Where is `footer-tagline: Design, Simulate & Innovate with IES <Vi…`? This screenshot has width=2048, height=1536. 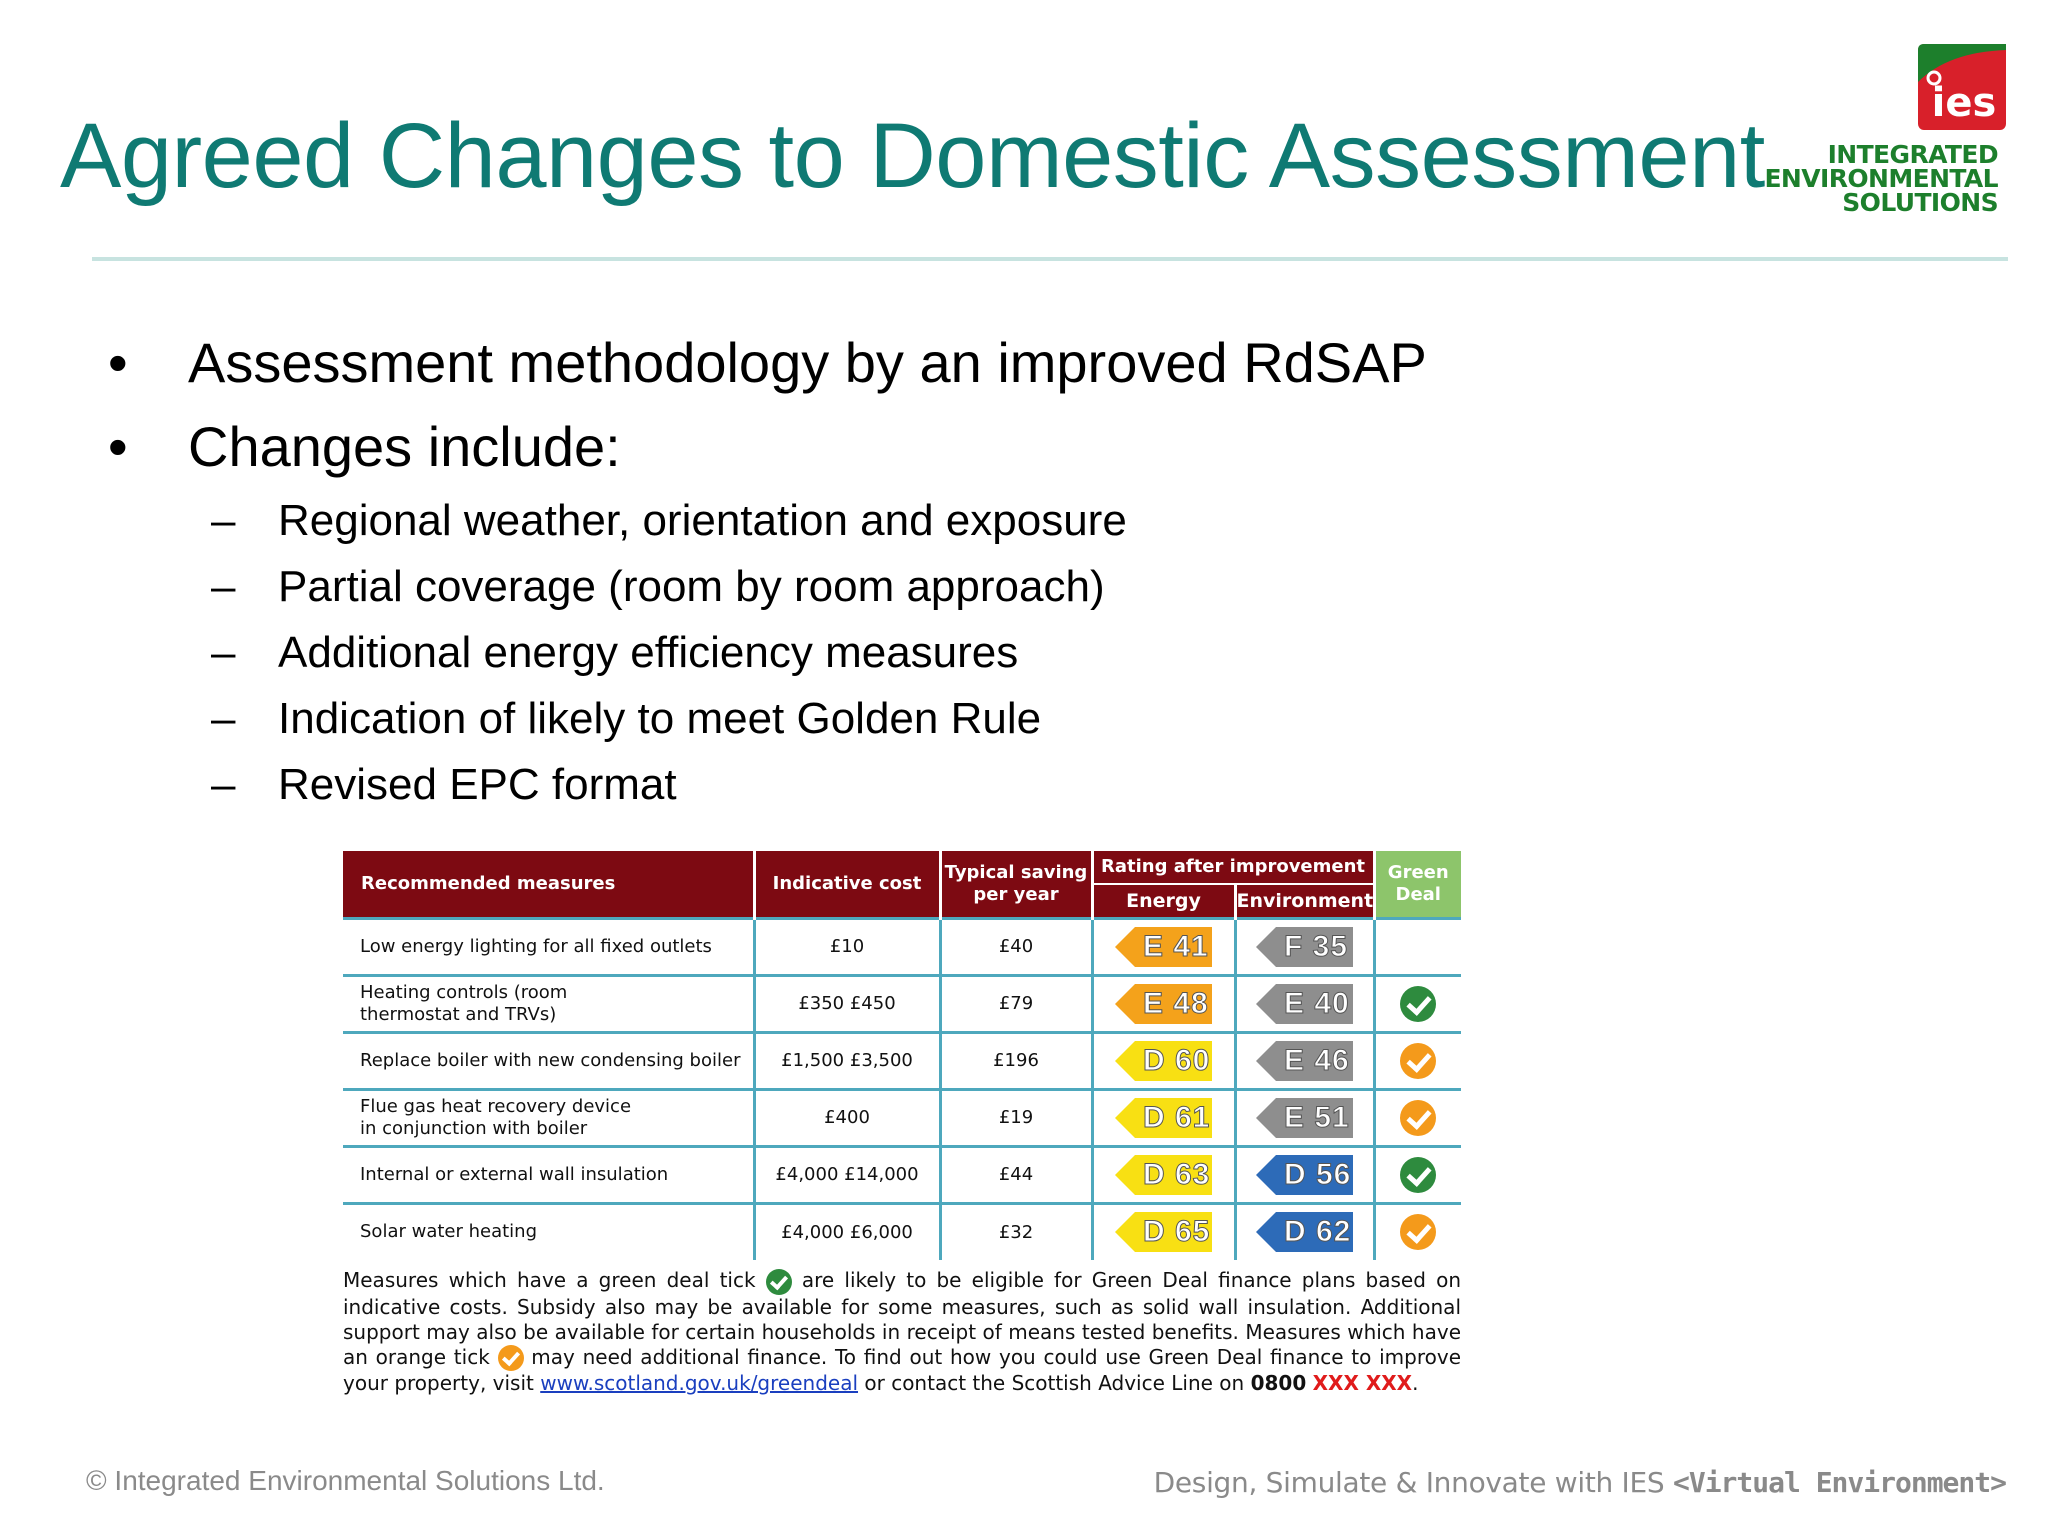 footer-tagline: Design, Simulate & Innovate with IES <Vi… is located at coordinates (1580, 1482).